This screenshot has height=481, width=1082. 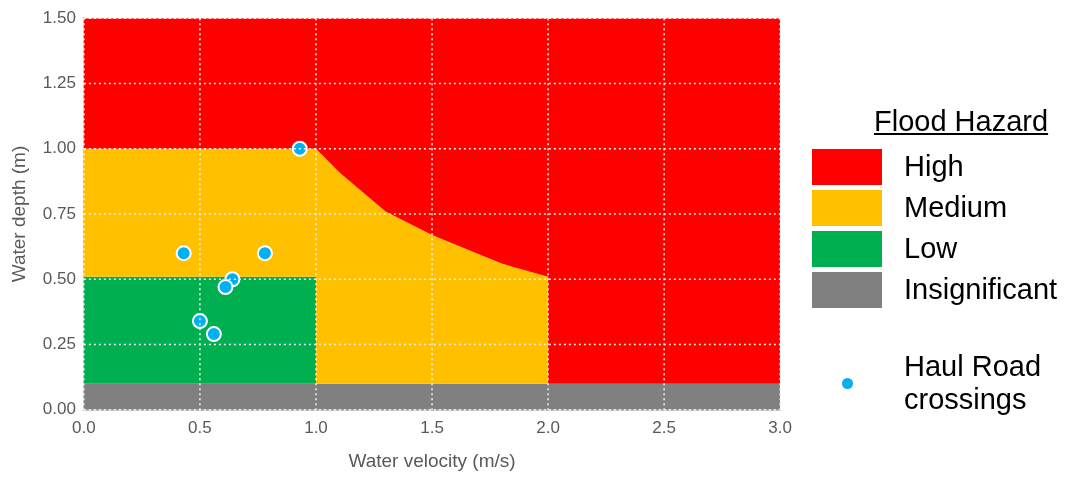 What do you see at coordinates (548, 427) in the screenshot?
I see `x-tick-label: 2.0` at bounding box center [548, 427].